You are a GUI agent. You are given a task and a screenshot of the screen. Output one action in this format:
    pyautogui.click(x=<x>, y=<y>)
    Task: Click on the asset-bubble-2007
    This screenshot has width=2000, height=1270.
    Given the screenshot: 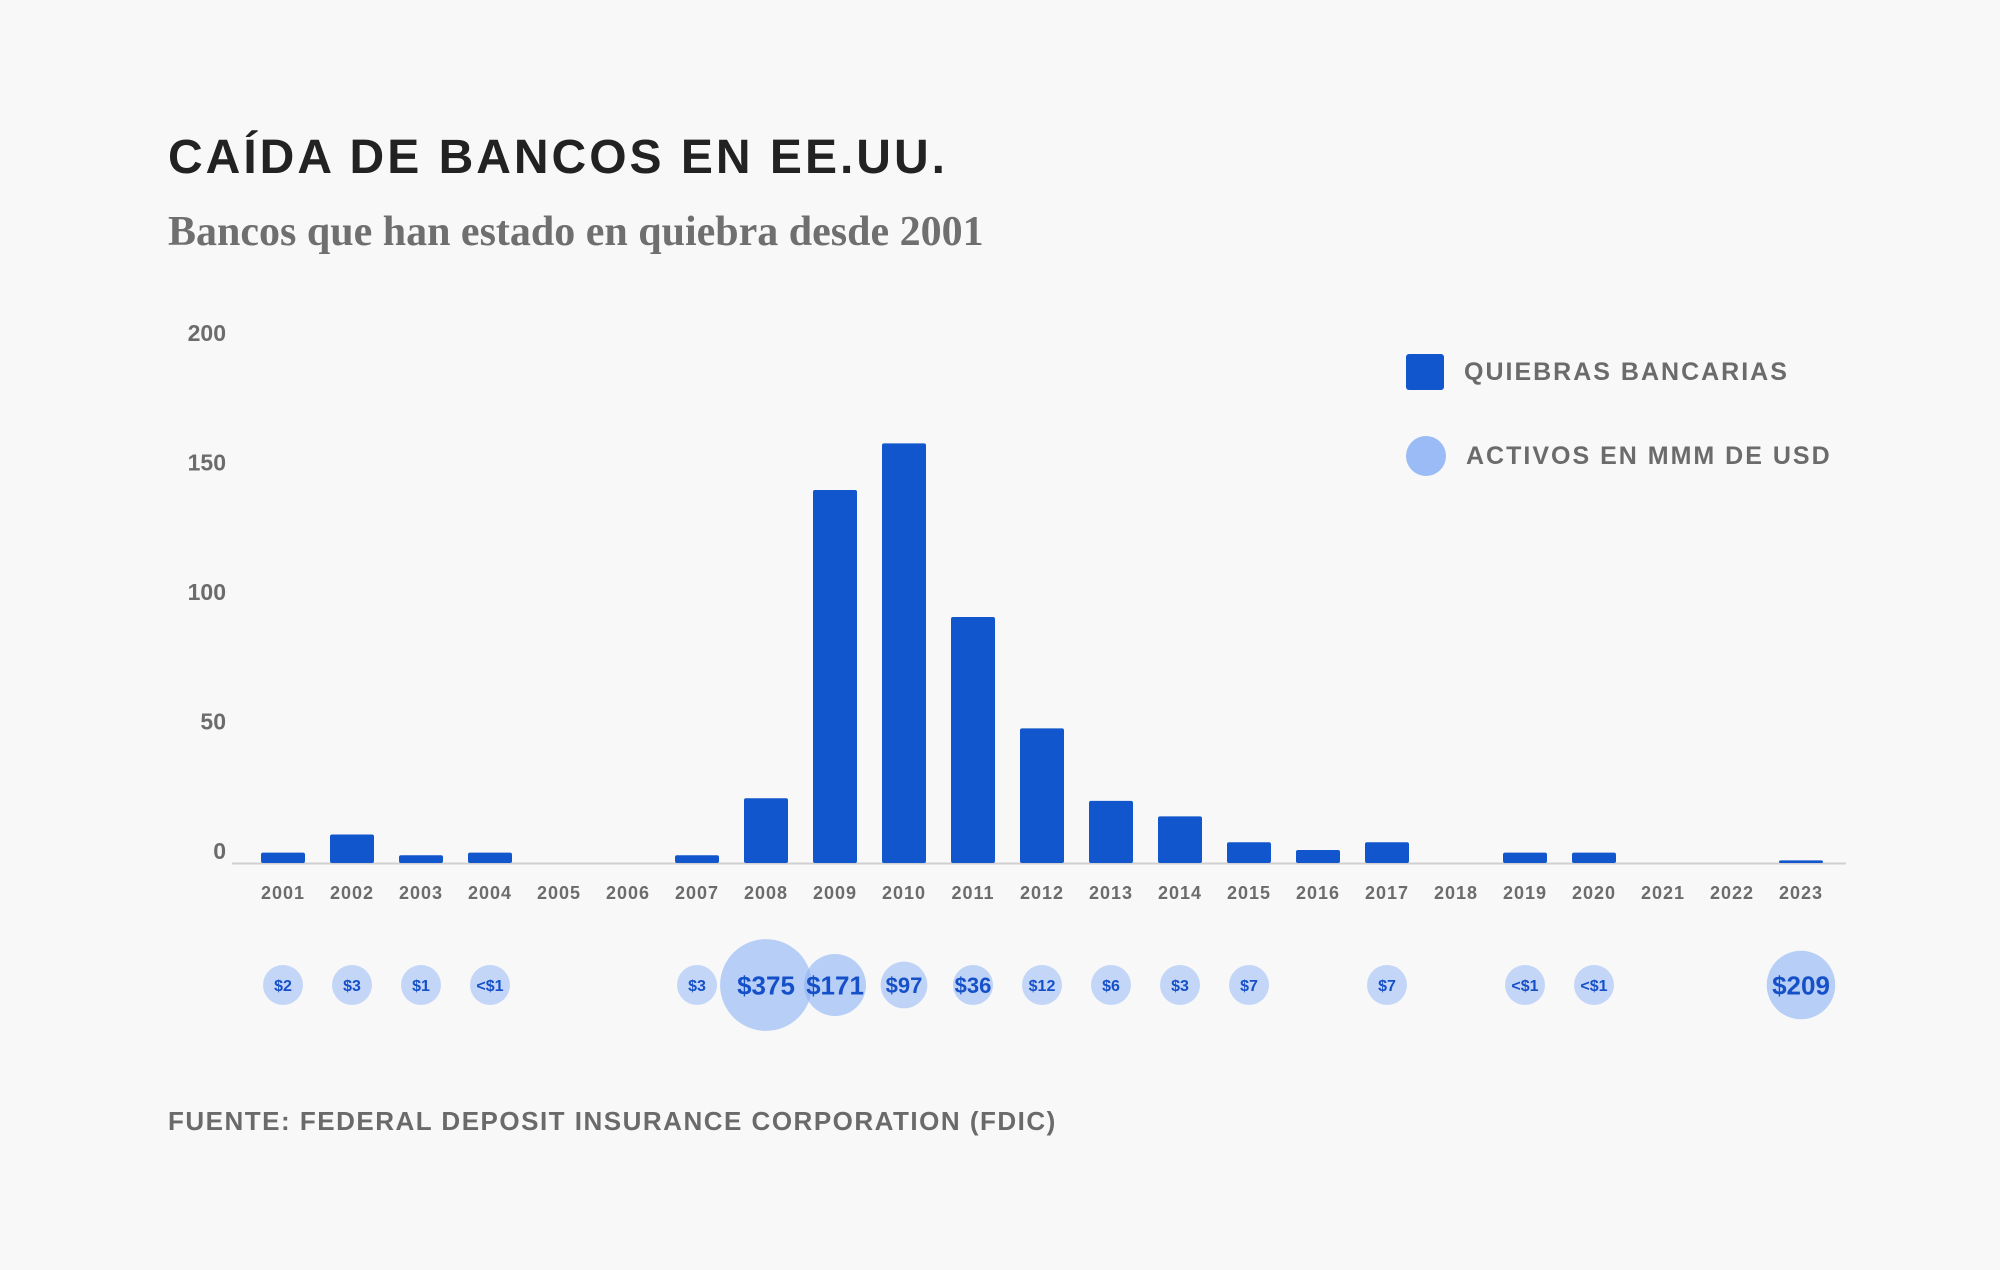 What is the action you would take?
    pyautogui.click(x=697, y=985)
    